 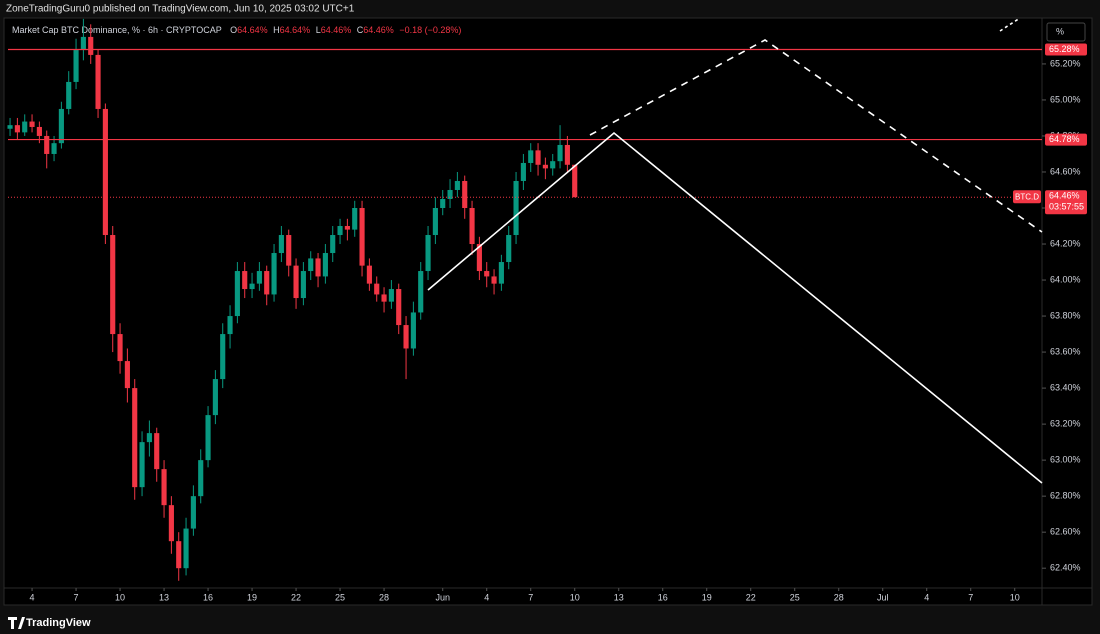 What do you see at coordinates (1065, 99) in the screenshot?
I see `y-tick-label: 65.00%` at bounding box center [1065, 99].